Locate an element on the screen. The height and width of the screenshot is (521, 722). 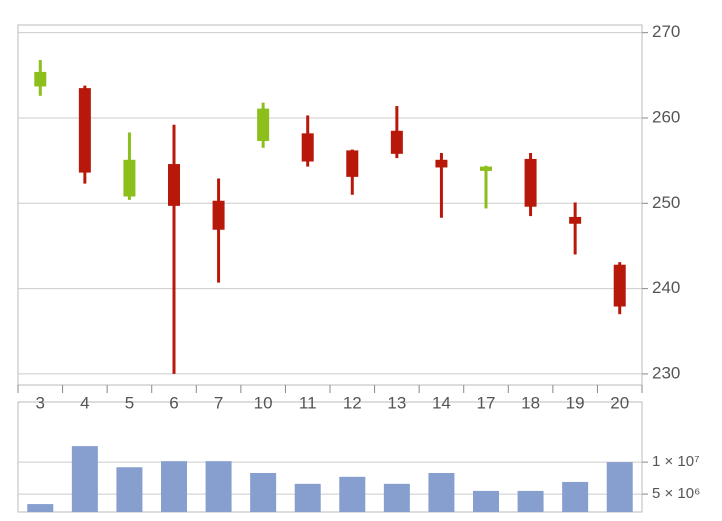
x-tick-label: 7 is located at coordinates (218, 402).